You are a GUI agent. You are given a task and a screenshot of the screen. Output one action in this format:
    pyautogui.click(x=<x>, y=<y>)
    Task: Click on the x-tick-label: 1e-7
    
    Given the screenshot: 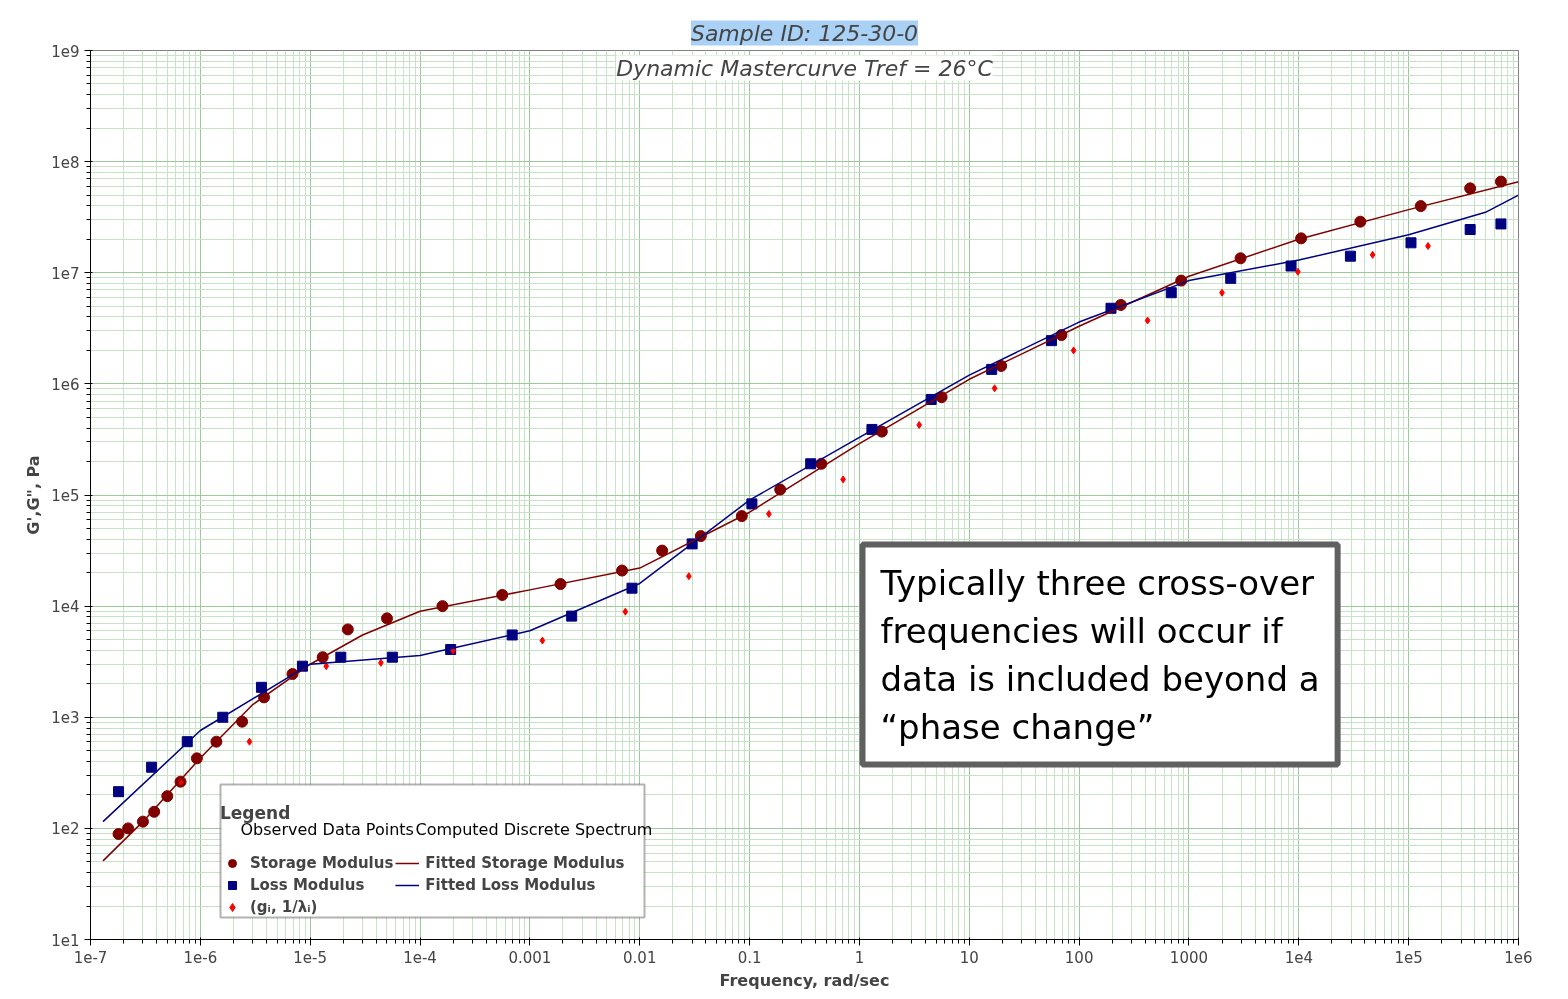 What is the action you would take?
    pyautogui.click(x=90, y=957)
    